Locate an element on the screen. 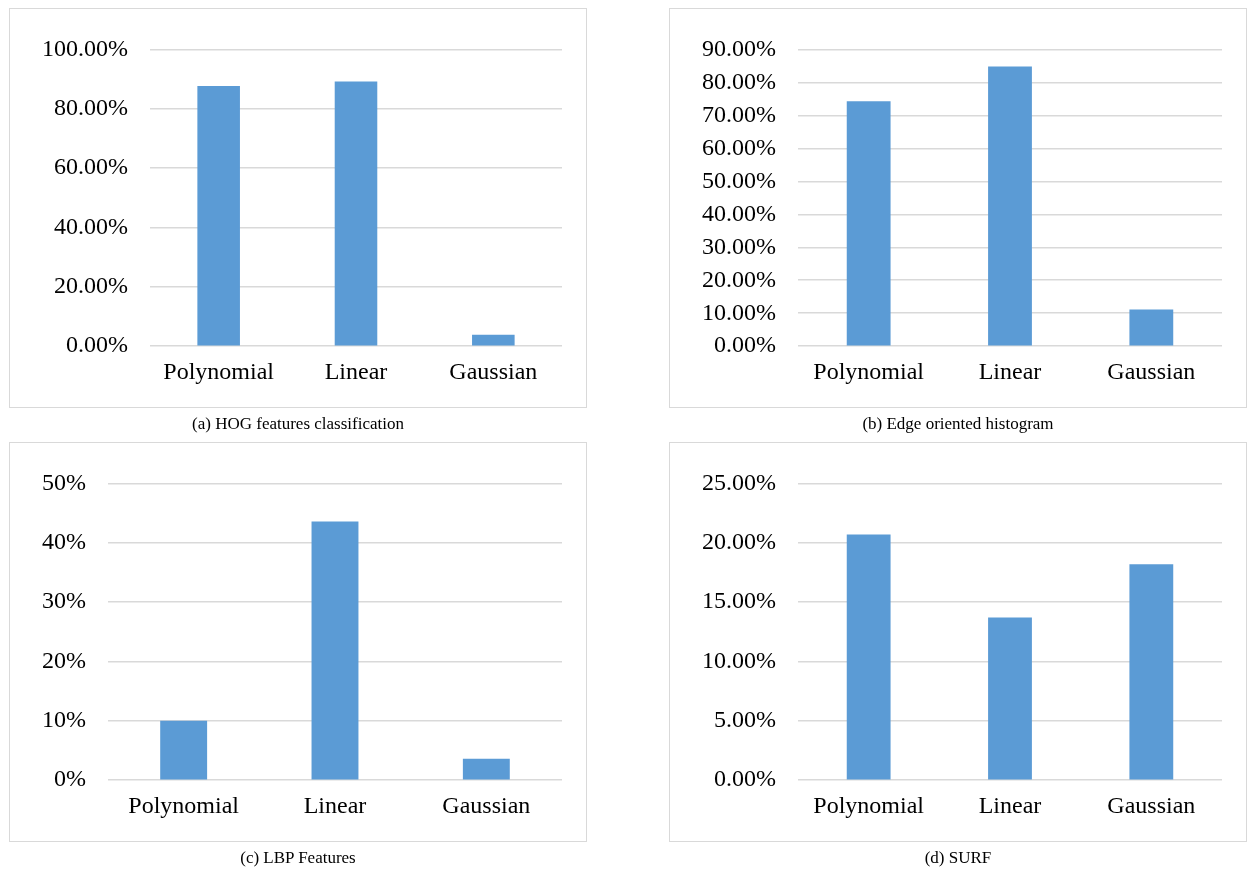 The image size is (1254, 893). y-tick-label: 50.00% is located at coordinates (738, 179).